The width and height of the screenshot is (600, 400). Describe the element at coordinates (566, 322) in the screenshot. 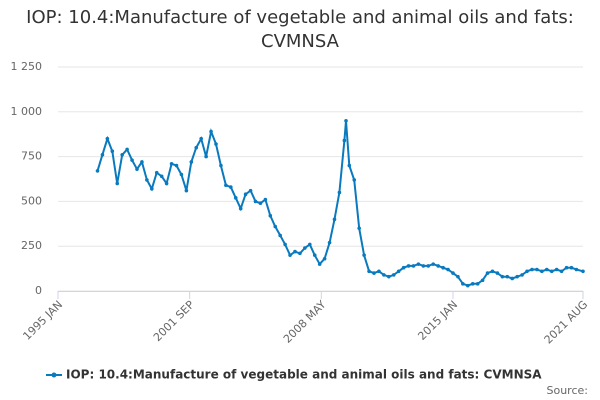

I see `x-tick-label: 2021 AUG` at that location.